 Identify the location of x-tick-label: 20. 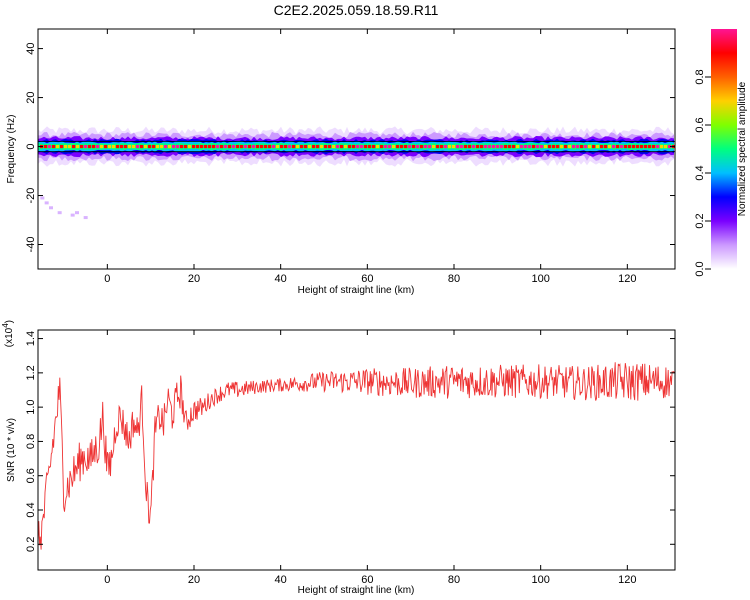
(194, 279).